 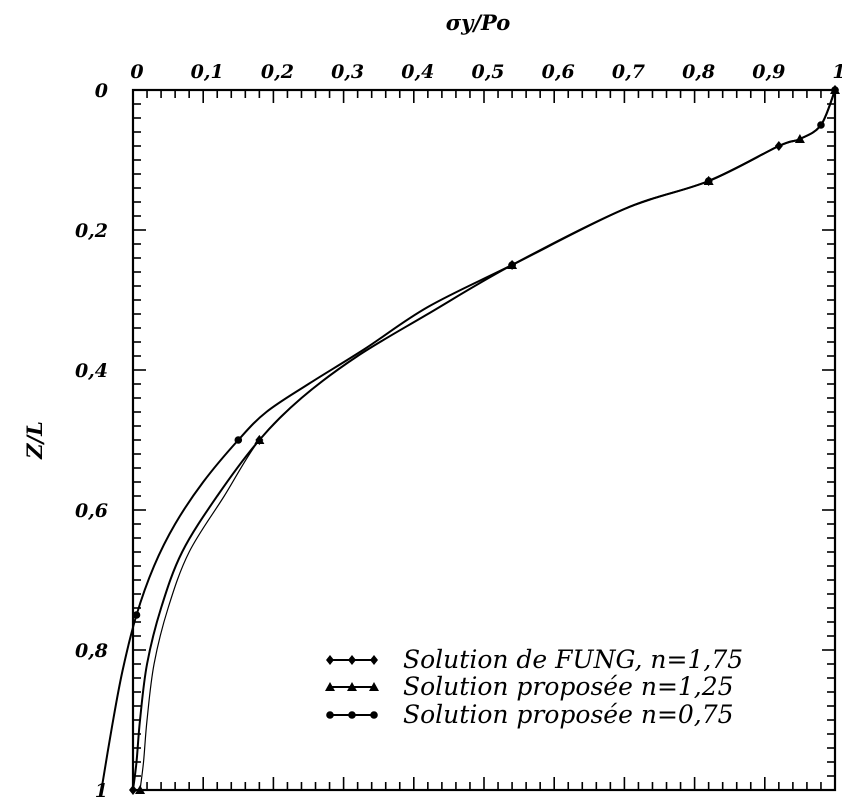 What do you see at coordinates (768, 72) in the screenshot?
I see `x-tick-label: 0,9` at bounding box center [768, 72].